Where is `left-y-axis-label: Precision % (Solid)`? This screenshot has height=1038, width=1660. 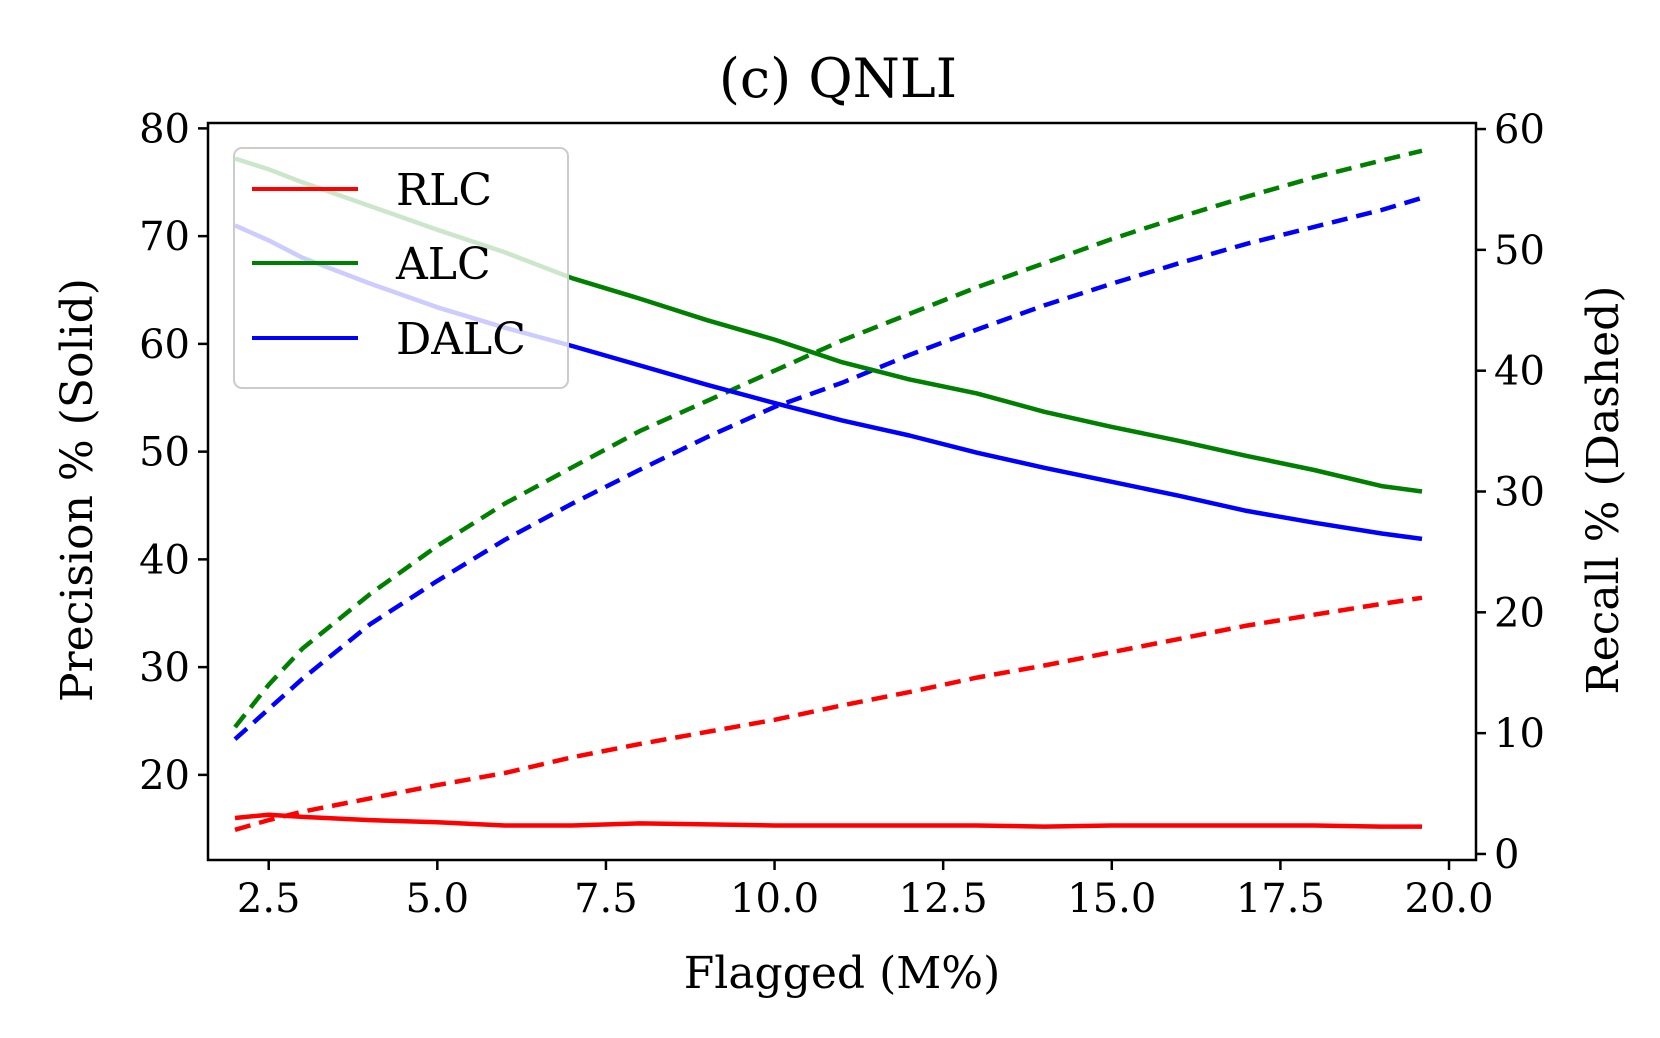 left-y-axis-label: Precision % (Solid) is located at coordinates (77, 490).